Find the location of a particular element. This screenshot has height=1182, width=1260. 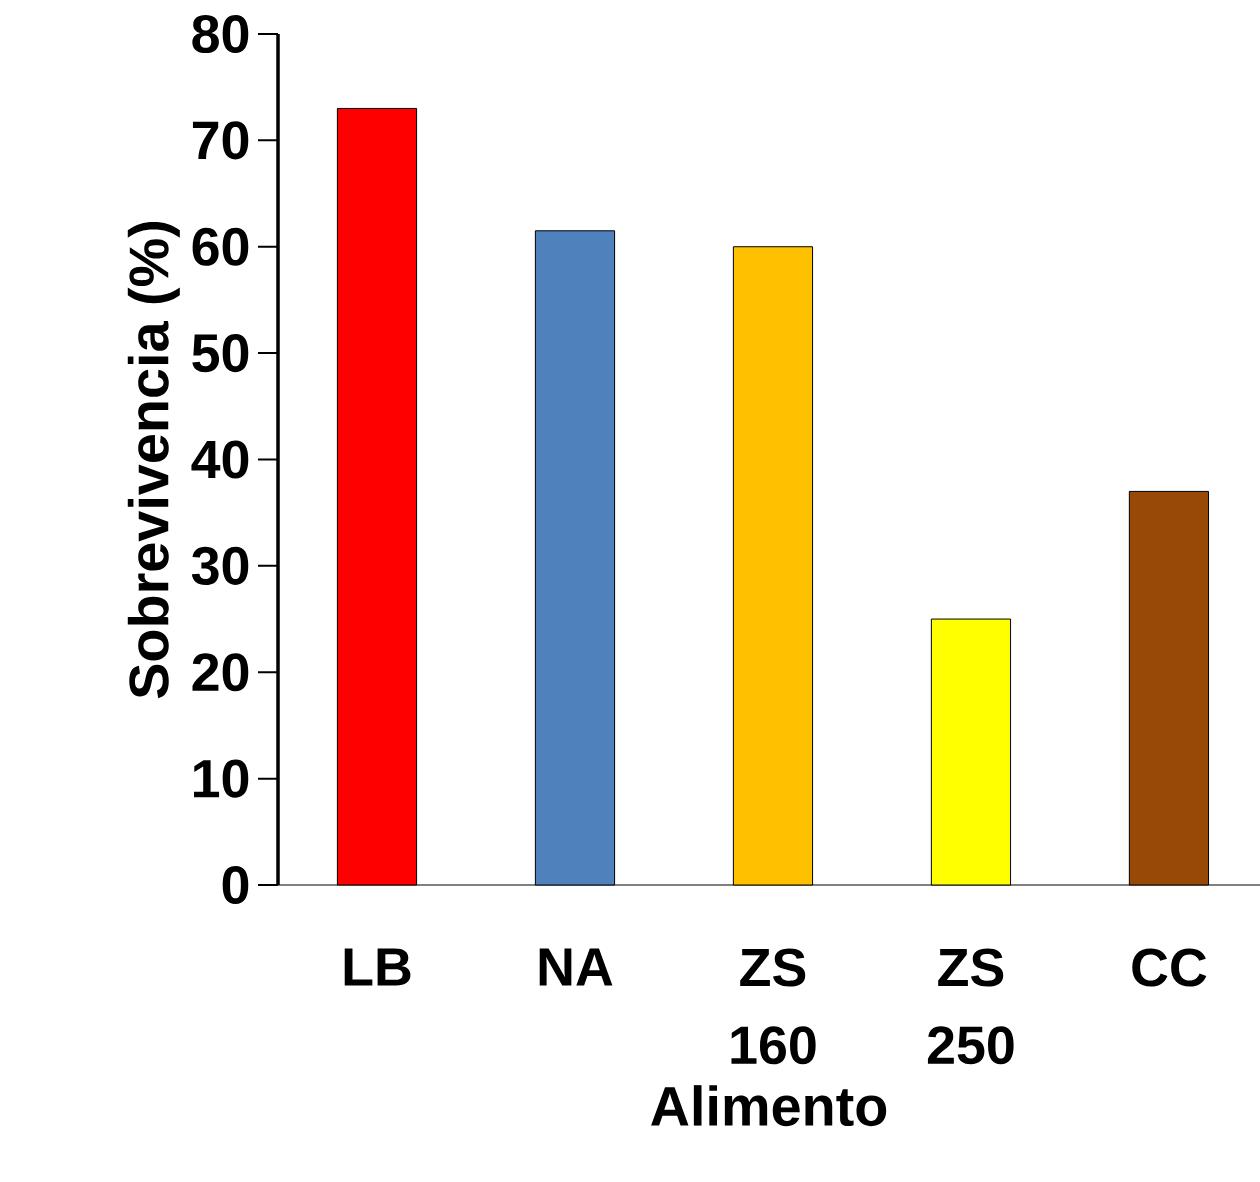

y-tick-label: 80 is located at coordinates (220, 34).